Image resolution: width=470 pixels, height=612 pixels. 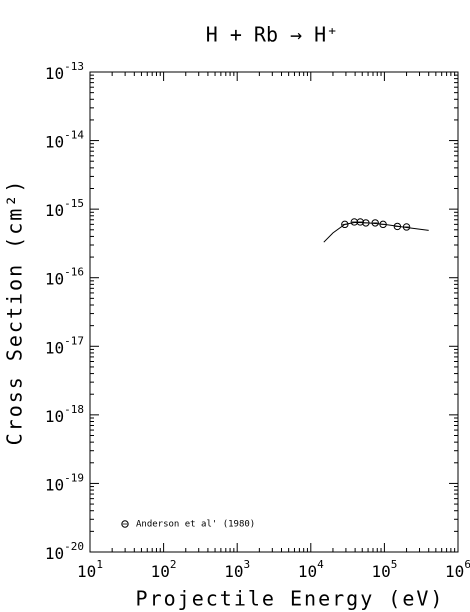 I want to click on y-tick-label: 10-18, so click(x=64, y=414).